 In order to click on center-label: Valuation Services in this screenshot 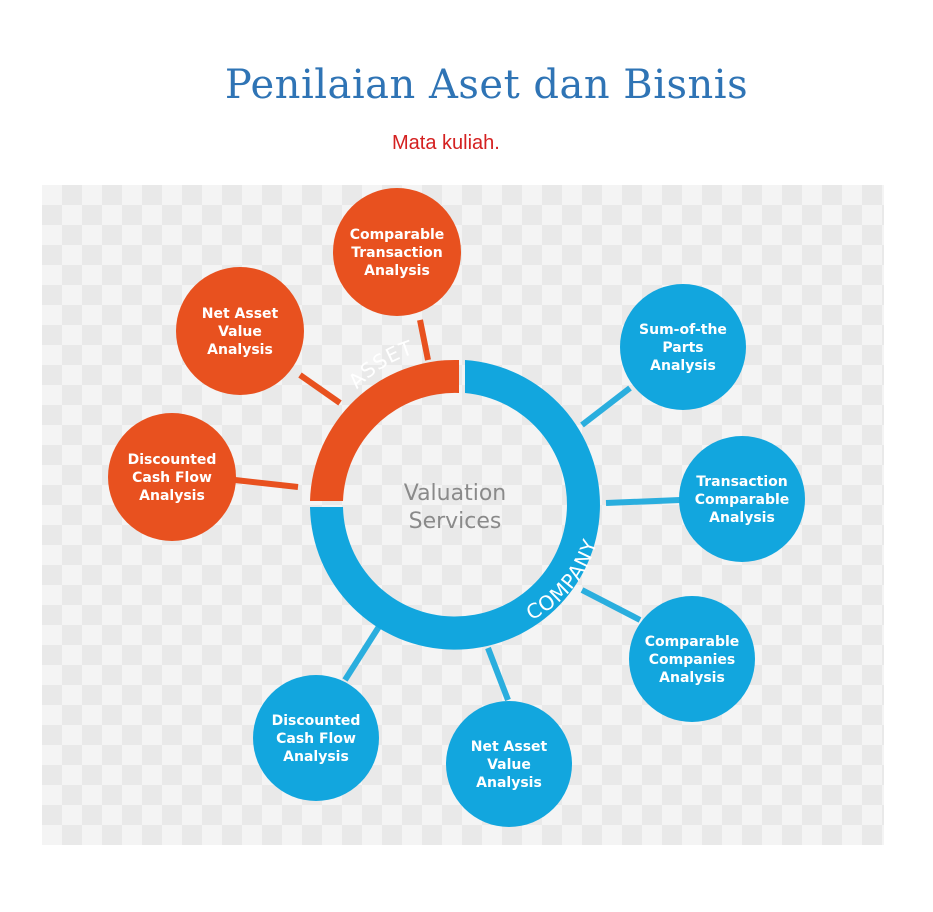, I will do `click(455, 507)`.